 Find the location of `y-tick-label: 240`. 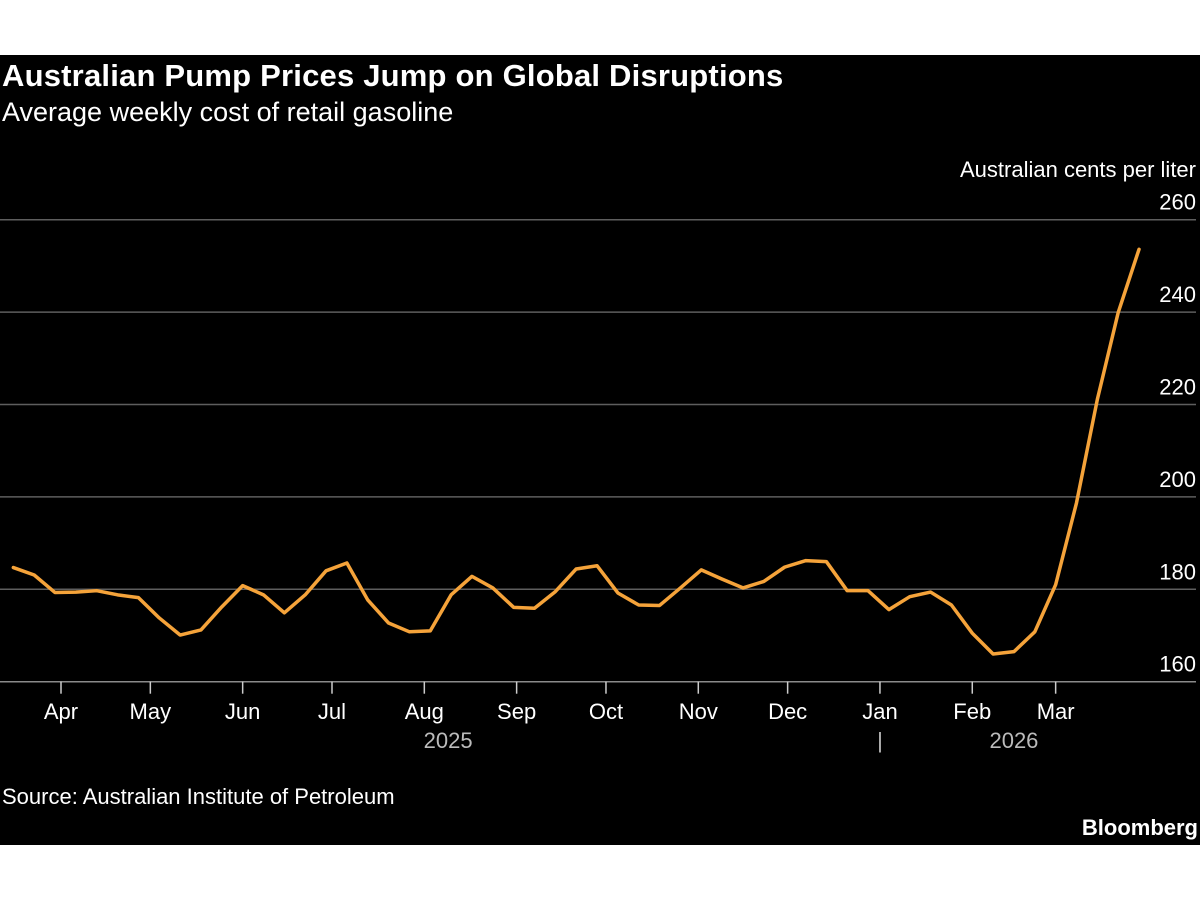

y-tick-label: 240 is located at coordinates (1177, 294).